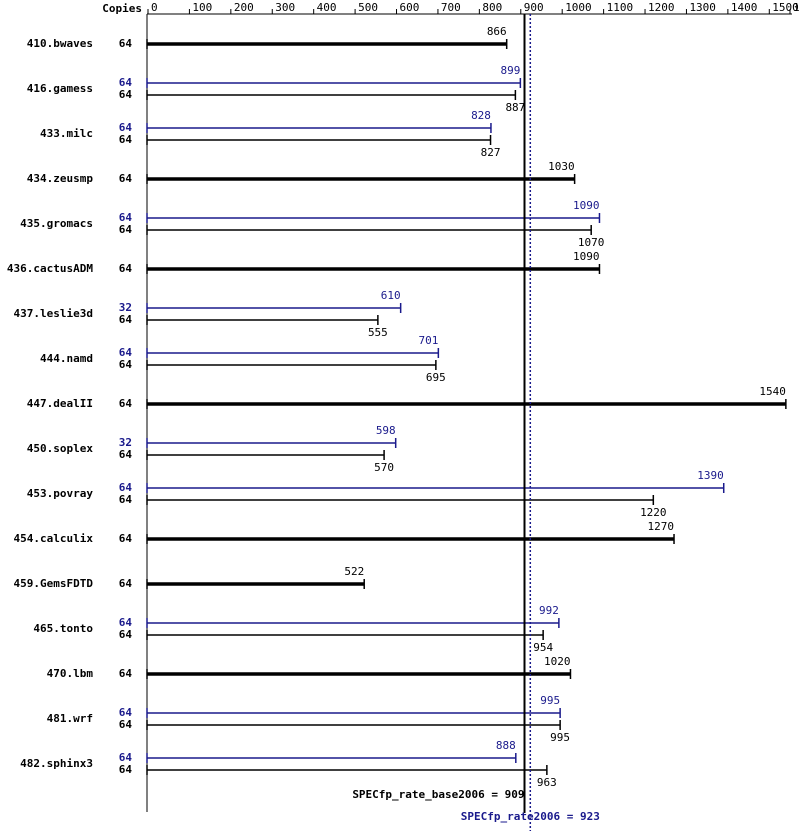 This screenshot has width=799, height=835. I want to click on x-tick-label: 1400, so click(744, 7).